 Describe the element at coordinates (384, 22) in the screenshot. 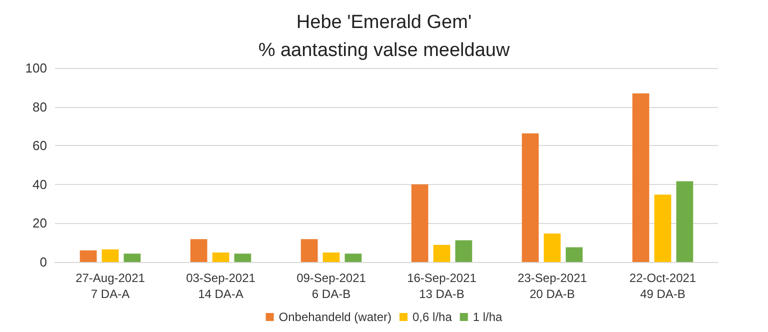

I see `chart-title: Hebe 'Emerald Gem'` at that location.